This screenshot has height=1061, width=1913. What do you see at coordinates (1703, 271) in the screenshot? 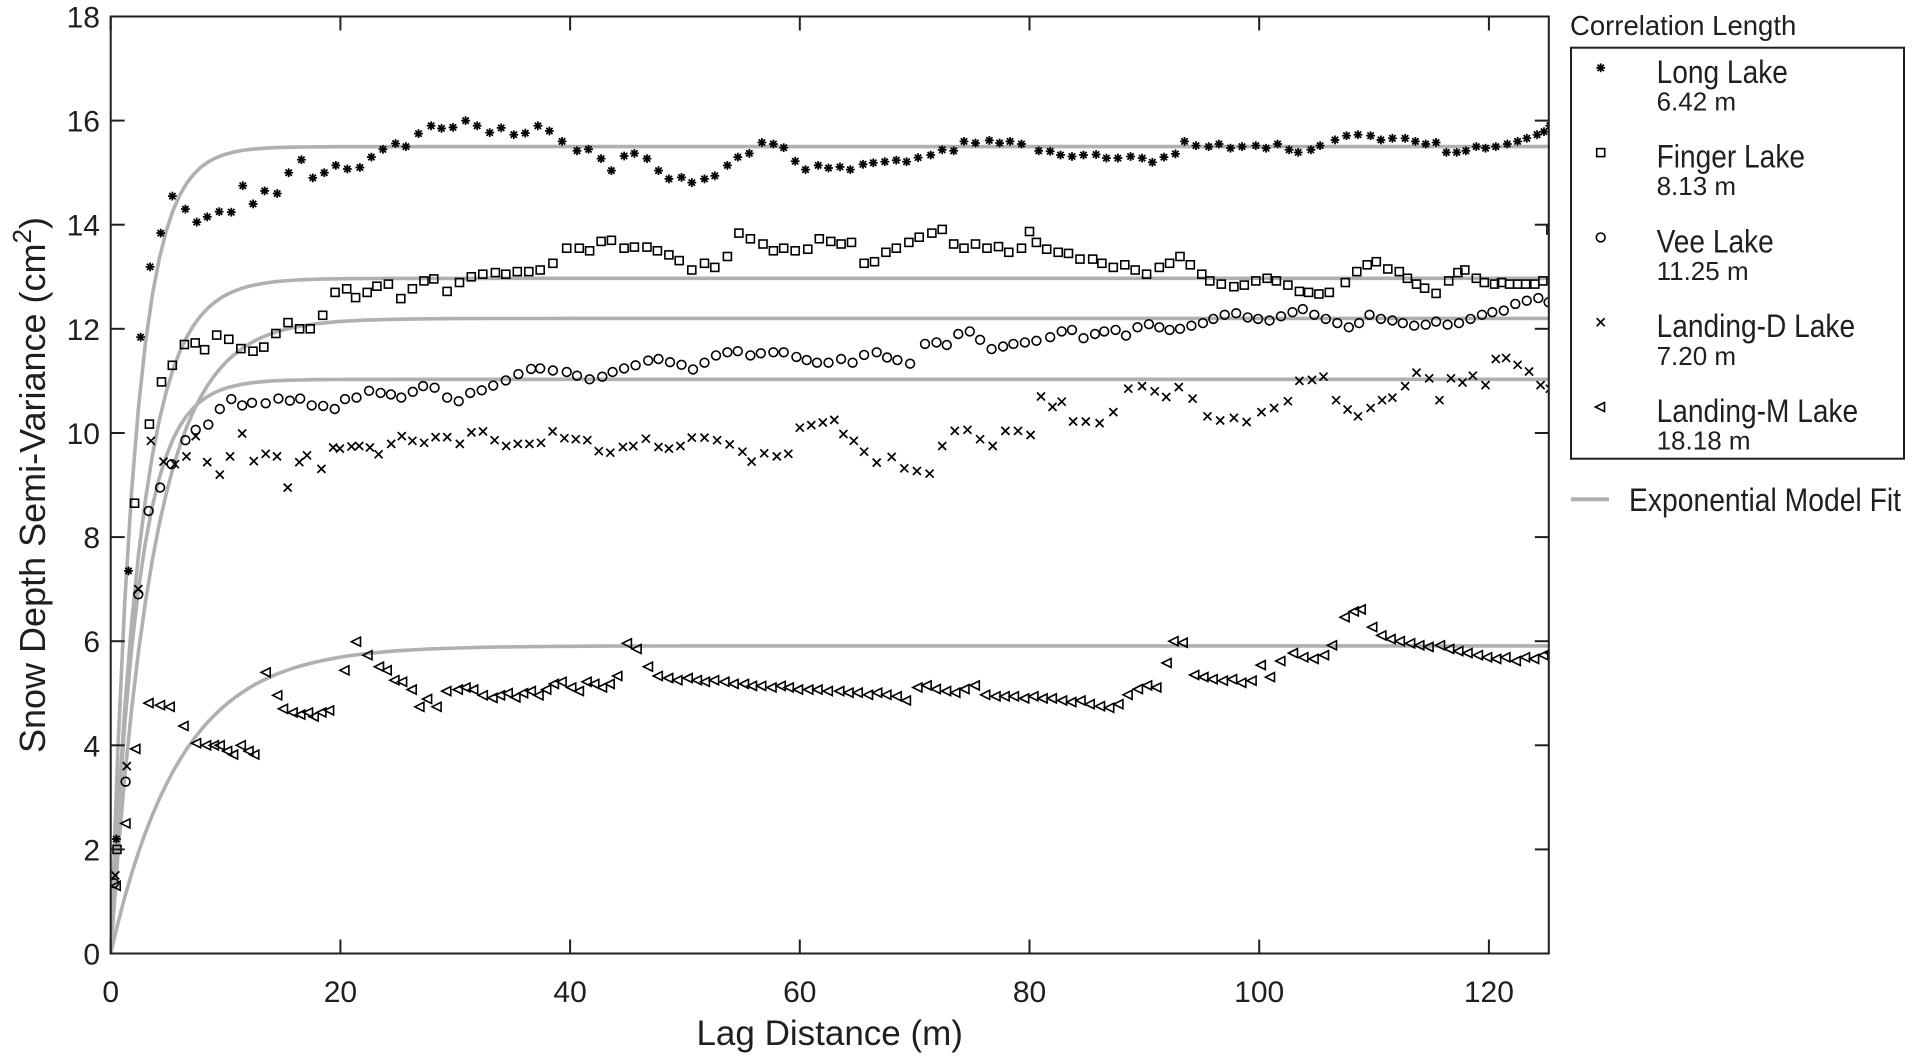
I see `svg-text: 11.25 m` at bounding box center [1703, 271].